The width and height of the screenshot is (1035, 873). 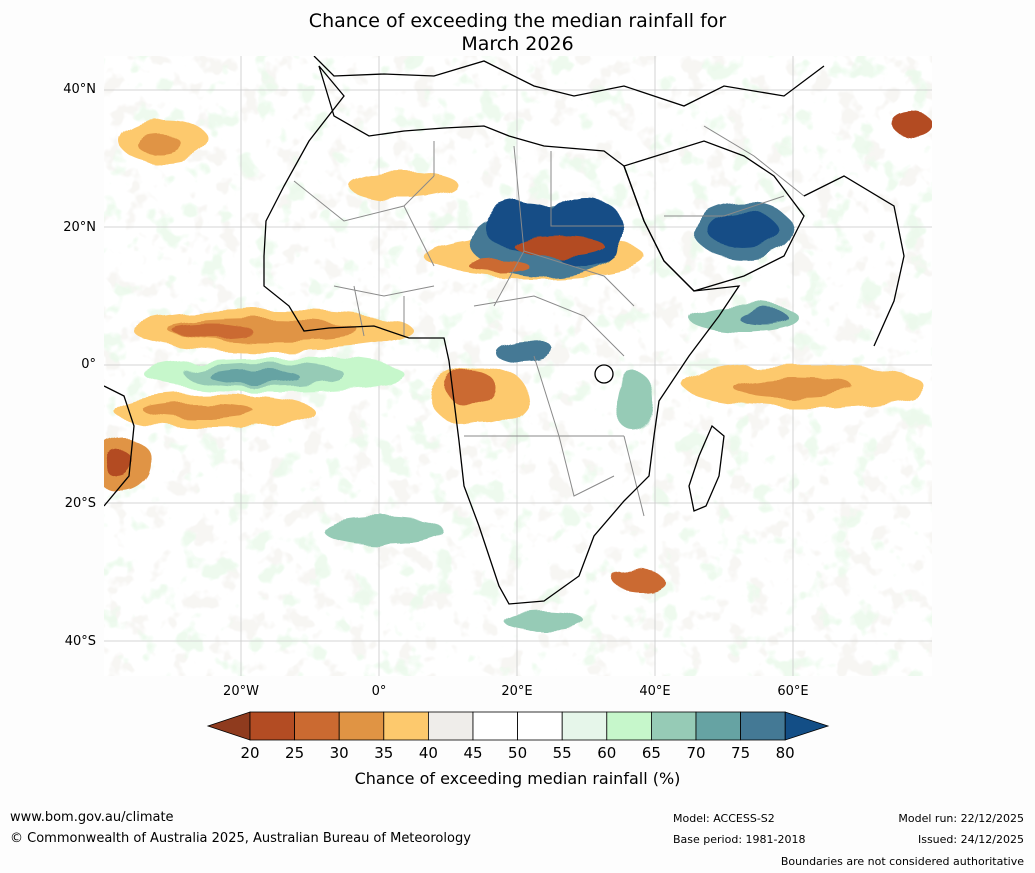 What do you see at coordinates (517, 691) in the screenshot?
I see `lon-label-20e: 20°E` at bounding box center [517, 691].